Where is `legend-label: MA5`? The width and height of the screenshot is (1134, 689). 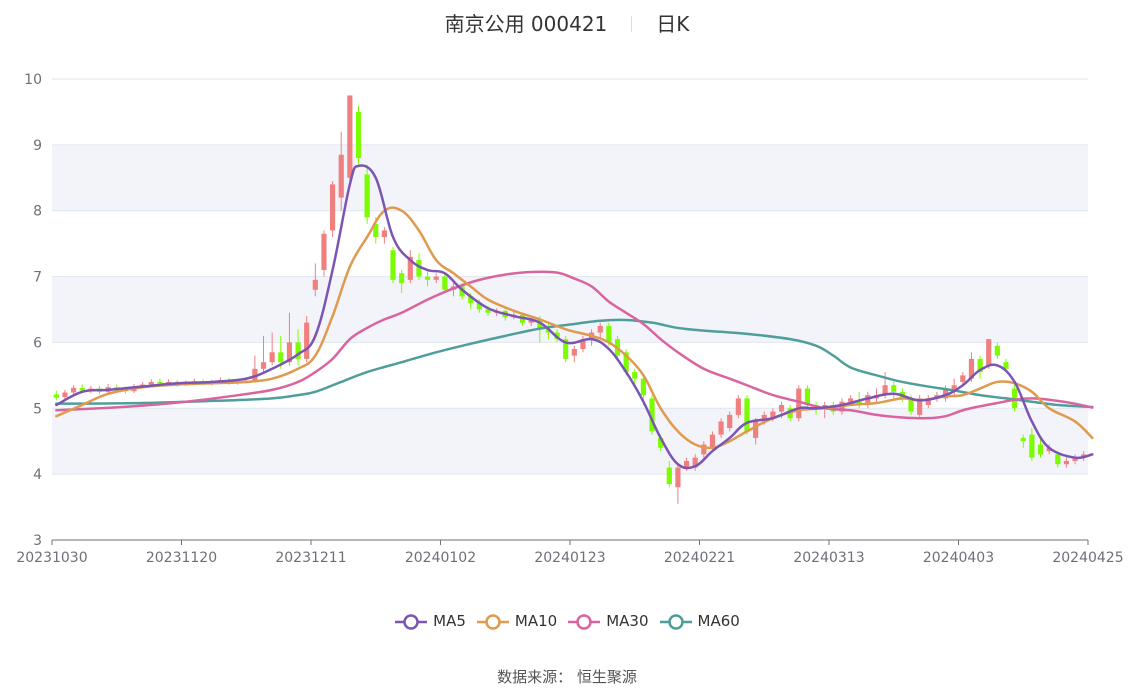
legend-label: MA5 is located at coordinates (449, 621).